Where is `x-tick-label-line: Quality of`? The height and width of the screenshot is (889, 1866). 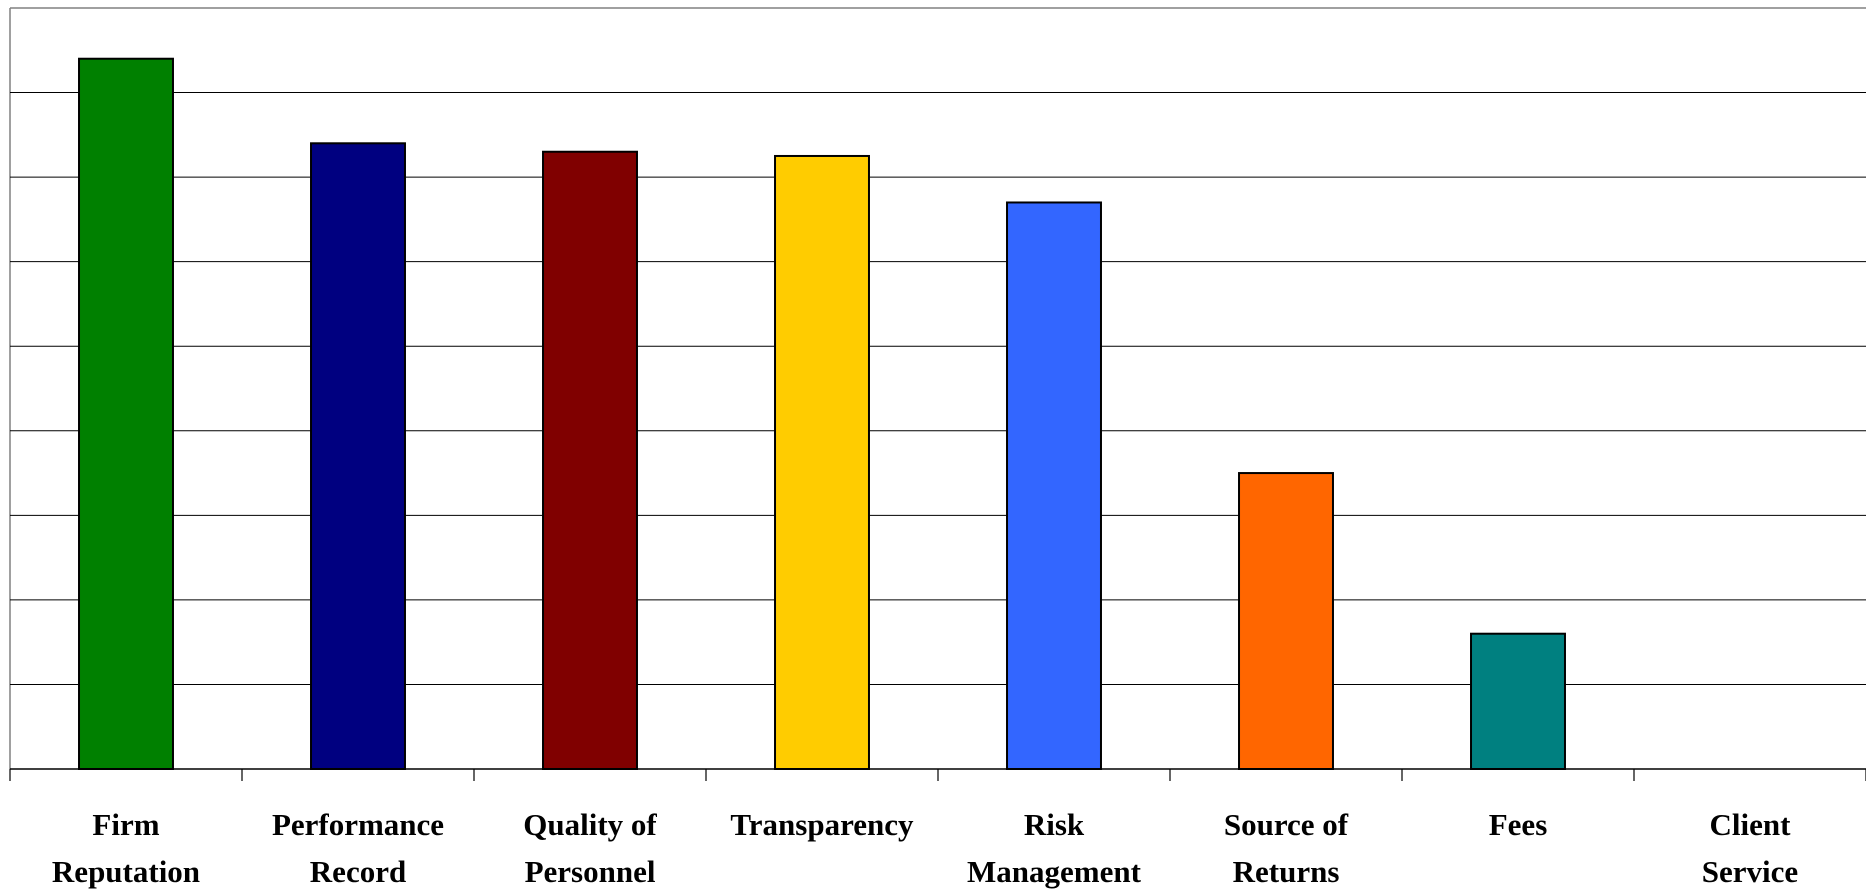 x-tick-label-line: Quality of is located at coordinates (590, 824).